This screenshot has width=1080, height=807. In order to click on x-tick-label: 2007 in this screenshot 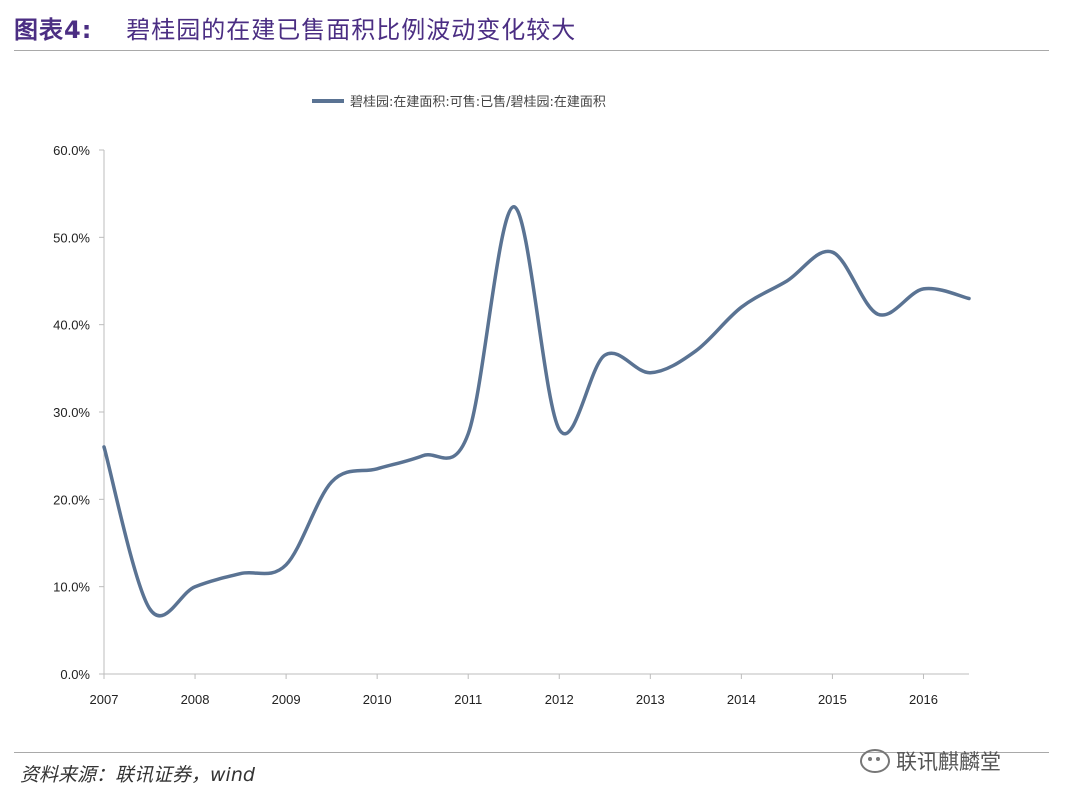, I will do `click(104, 699)`.